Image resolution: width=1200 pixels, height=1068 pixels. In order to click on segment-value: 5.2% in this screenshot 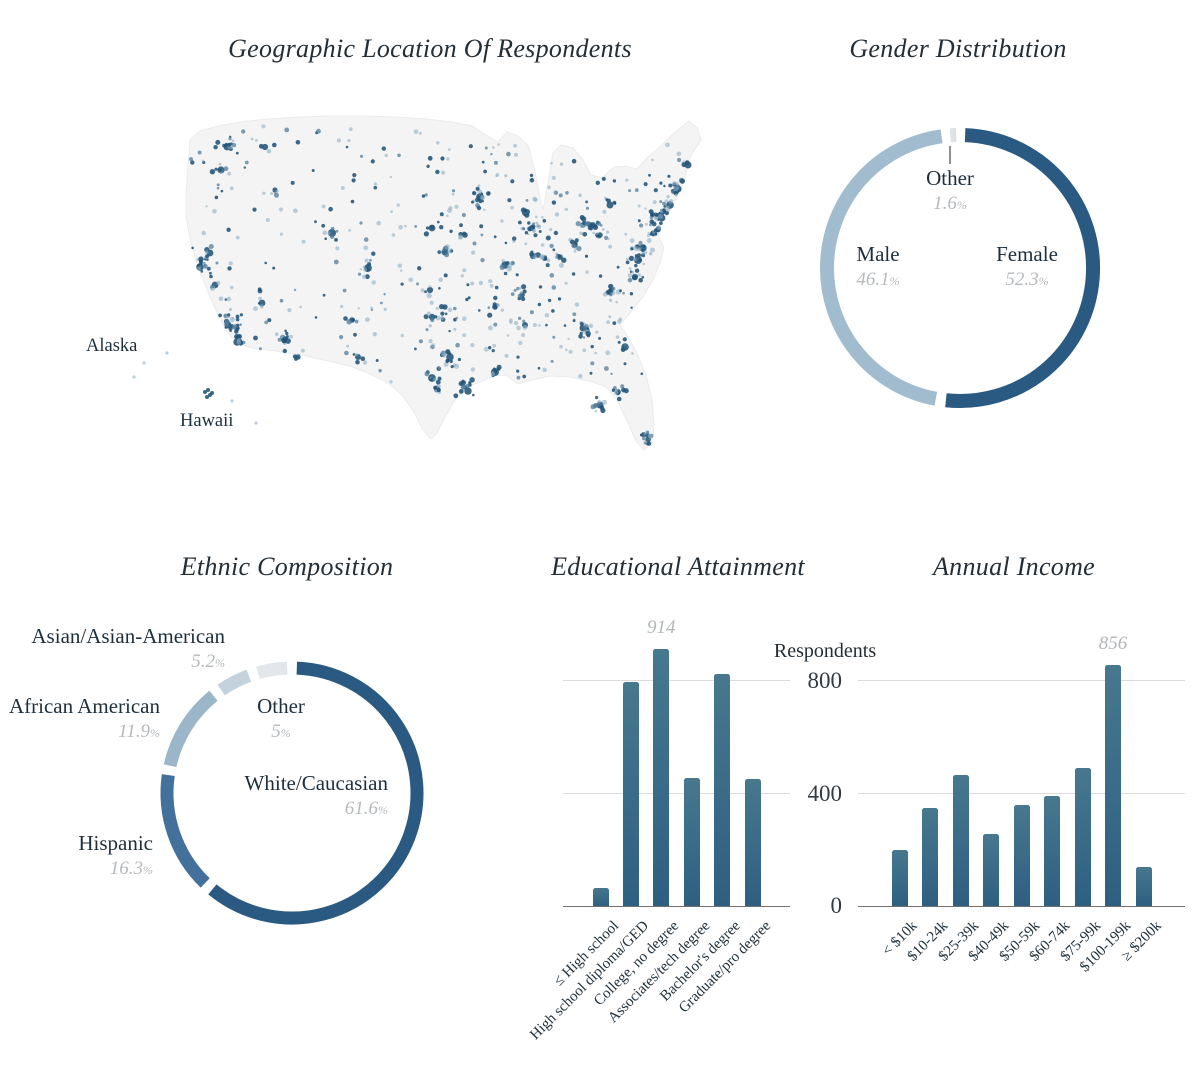, I will do `click(208, 662)`.